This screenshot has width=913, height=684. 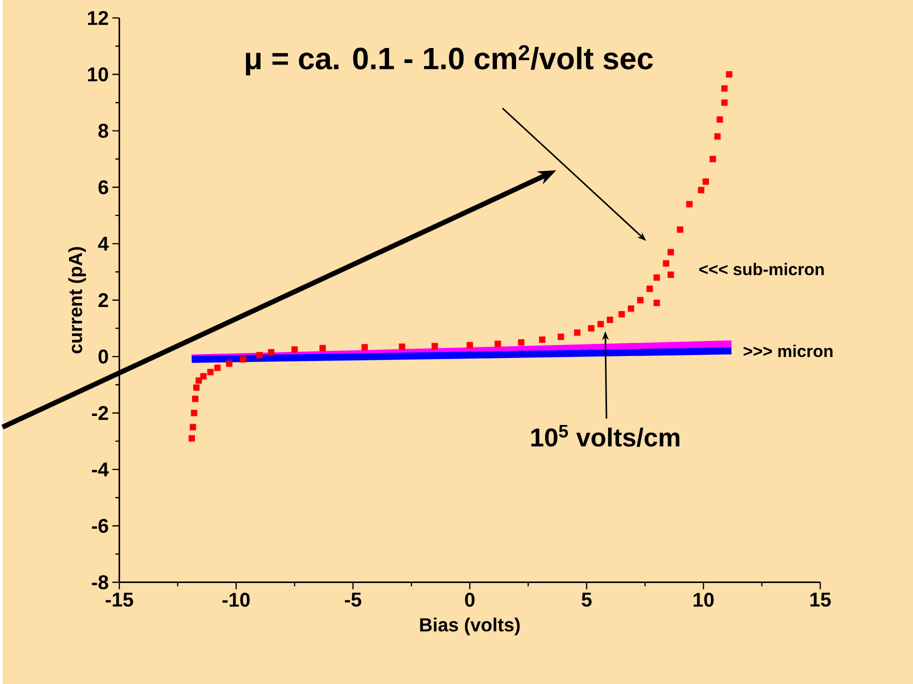 I want to click on x-tick-label: 10, so click(x=704, y=599).